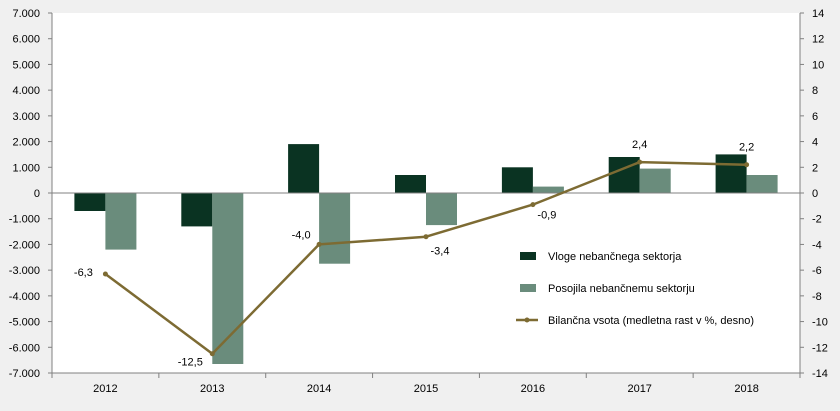 Image resolution: width=840 pixels, height=411 pixels. I want to click on line-point-2017, so click(640, 162).